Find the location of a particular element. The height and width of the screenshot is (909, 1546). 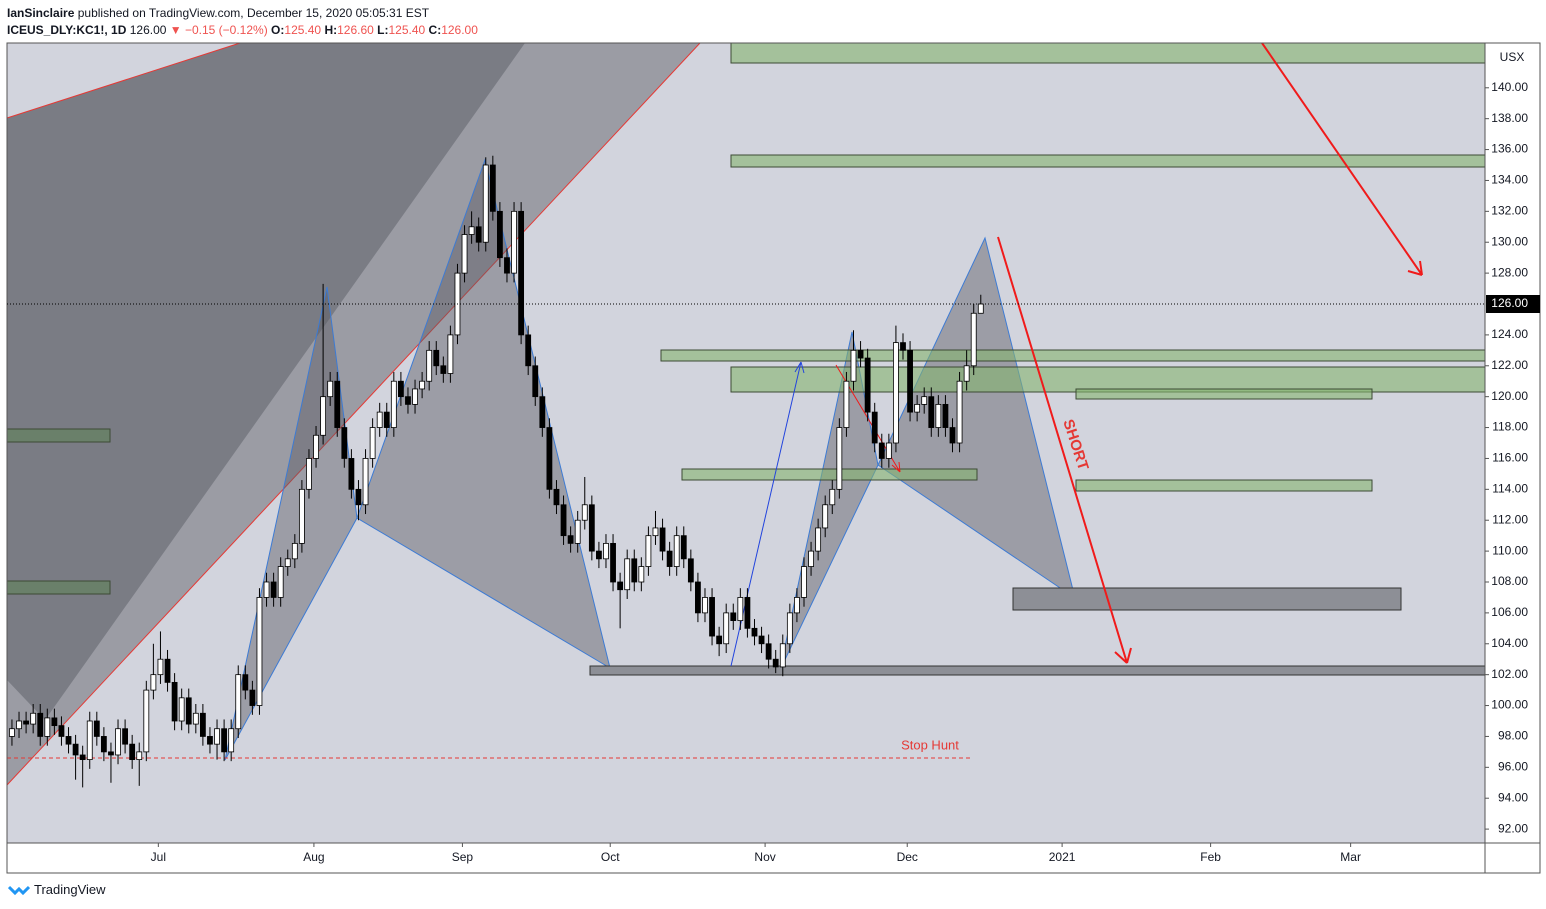

y-tick-label: 106.00 is located at coordinates (1509, 612).